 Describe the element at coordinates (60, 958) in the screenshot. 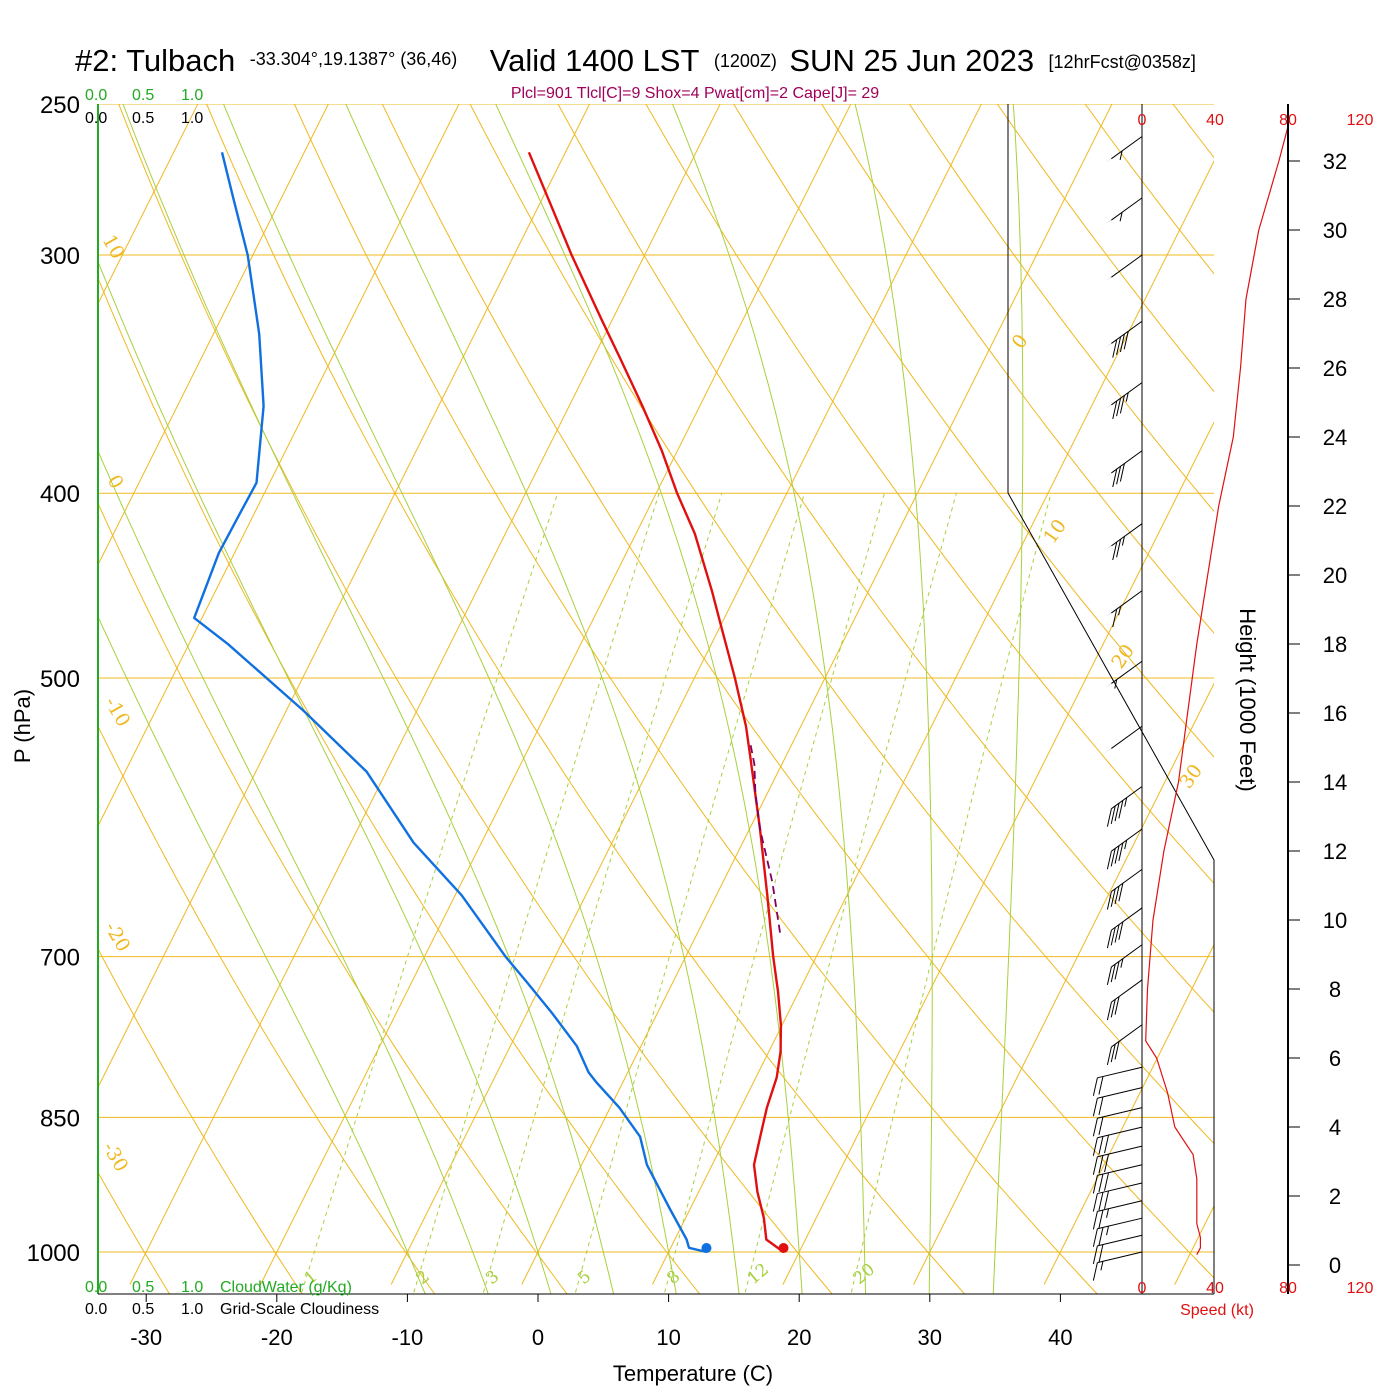

I see `pressure-label-700: 700` at that location.